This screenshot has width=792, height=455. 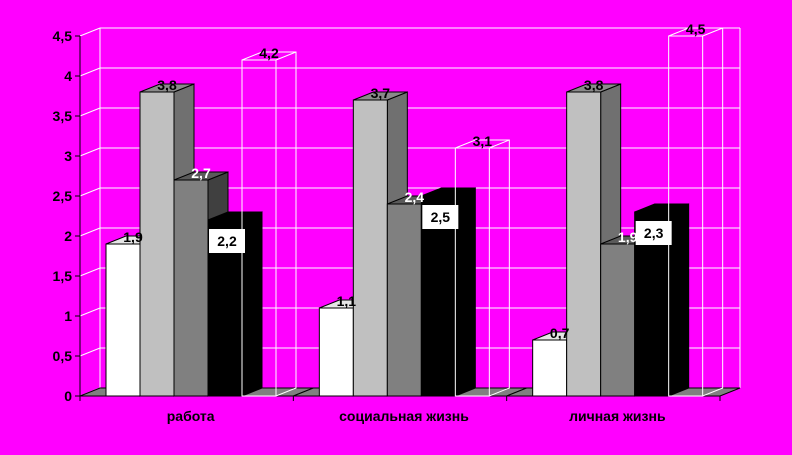 What do you see at coordinates (347, 301) in the screenshot?
I see `data-label: 1,1` at bounding box center [347, 301].